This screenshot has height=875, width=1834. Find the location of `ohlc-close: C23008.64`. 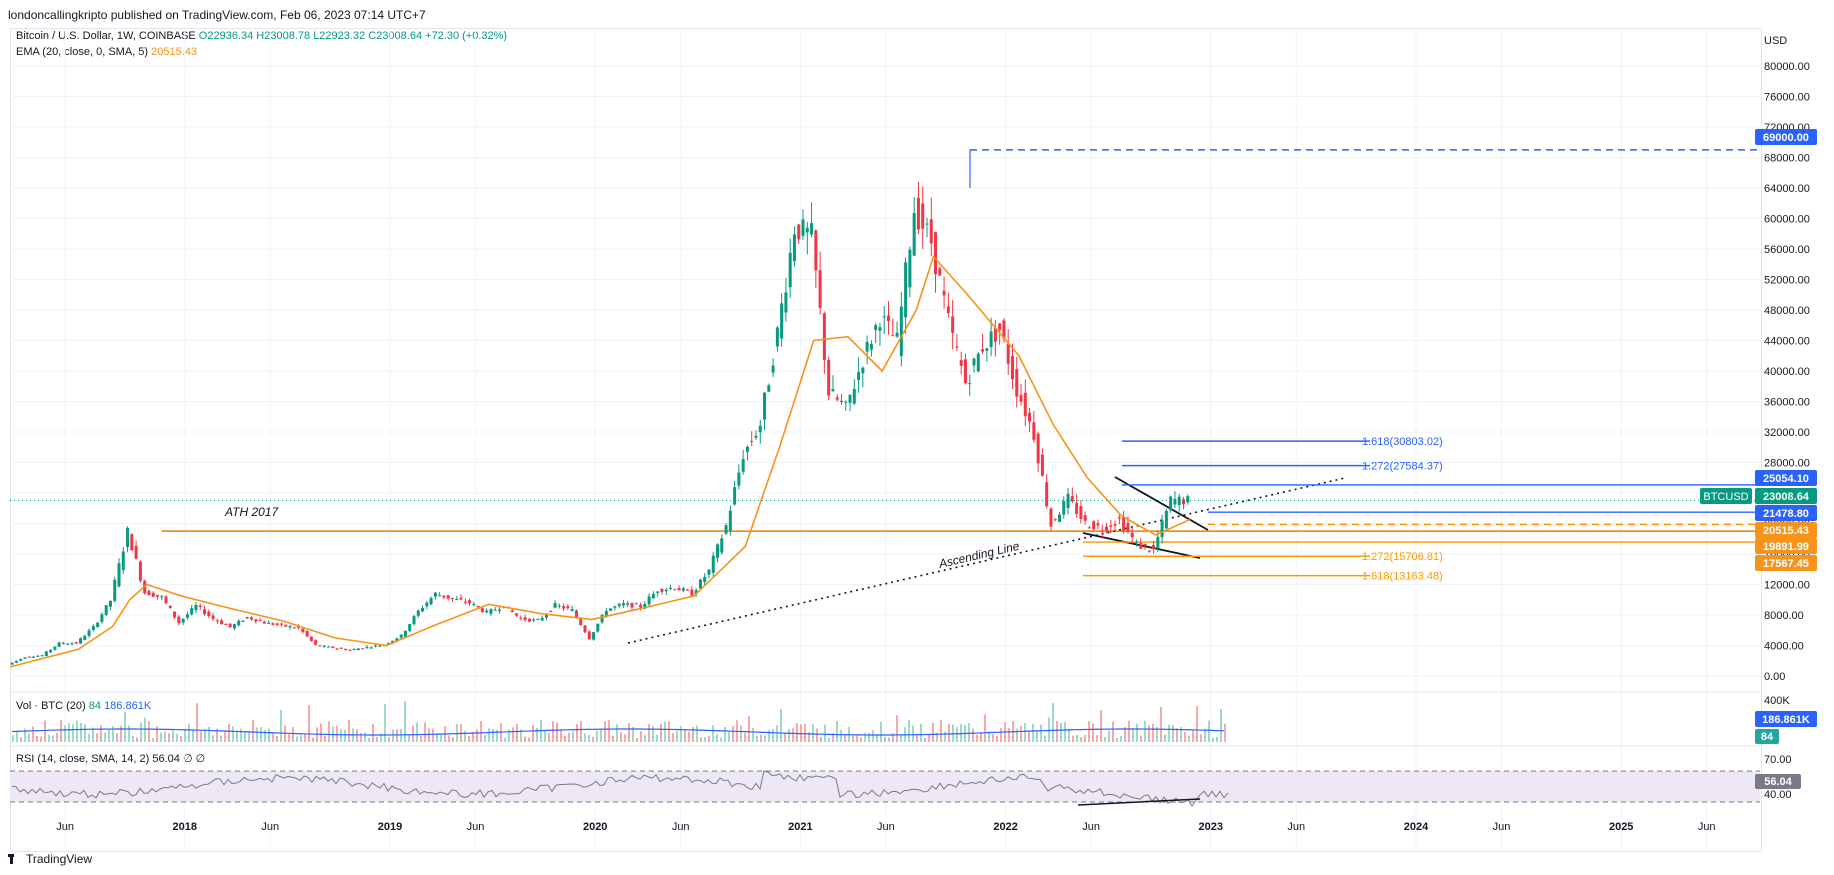

ohlc-close: C23008.64 is located at coordinates (395, 36).